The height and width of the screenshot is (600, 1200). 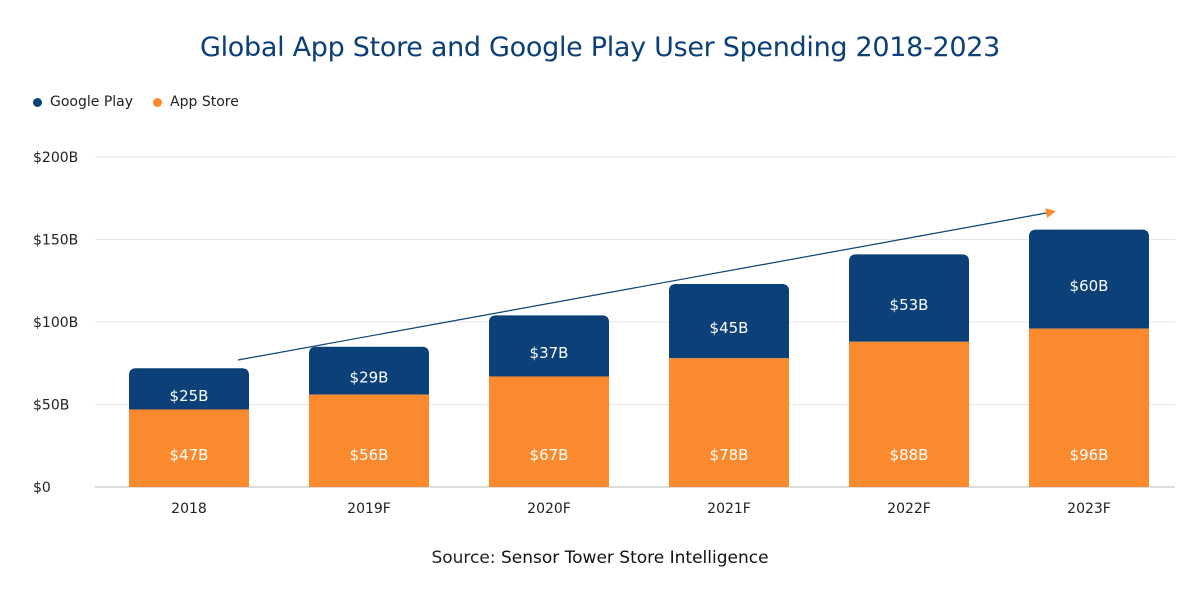 What do you see at coordinates (369, 509) in the screenshot?
I see `x-tick-label: 2019F` at bounding box center [369, 509].